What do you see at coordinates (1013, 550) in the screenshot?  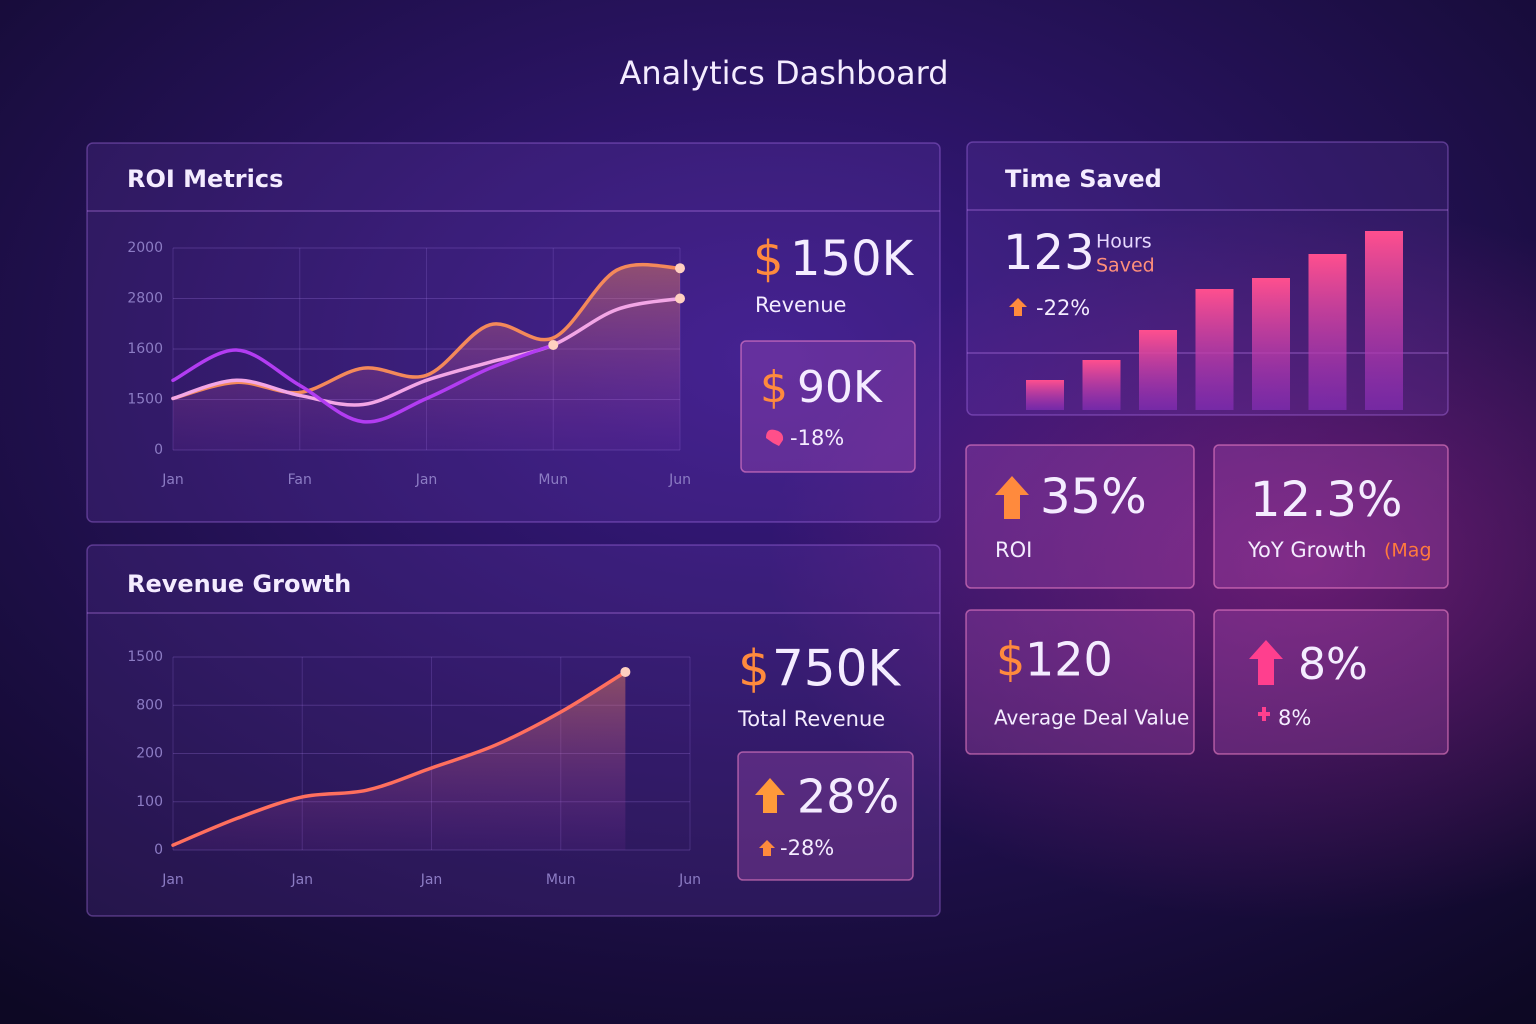 I see `tile-label: ROI` at bounding box center [1013, 550].